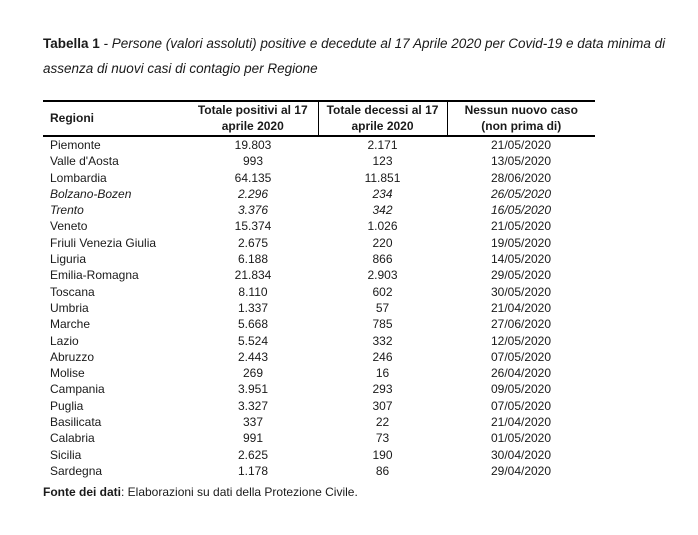 The width and height of the screenshot is (698, 535). I want to click on cell-region: Marche, so click(70, 324).